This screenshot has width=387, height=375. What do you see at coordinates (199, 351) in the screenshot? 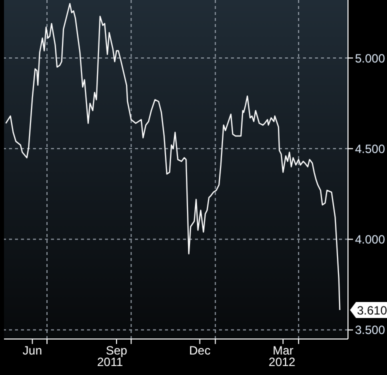
I see `x-tick-label: Dec` at bounding box center [199, 351].